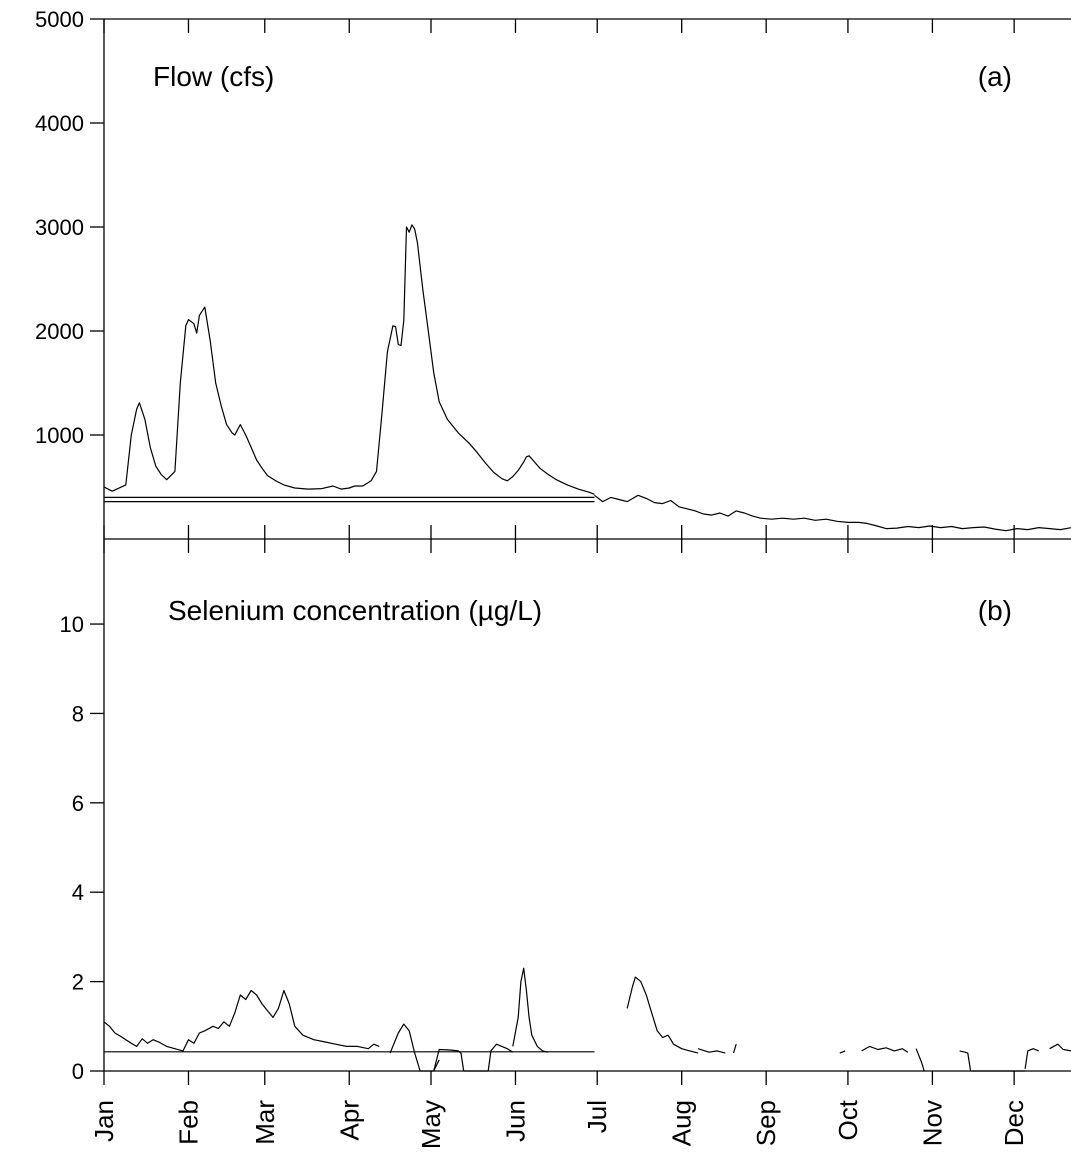 The height and width of the screenshot is (1170, 1071). What do you see at coordinates (78, 982) in the screenshot?
I see `y-tick-label: 2` at bounding box center [78, 982].